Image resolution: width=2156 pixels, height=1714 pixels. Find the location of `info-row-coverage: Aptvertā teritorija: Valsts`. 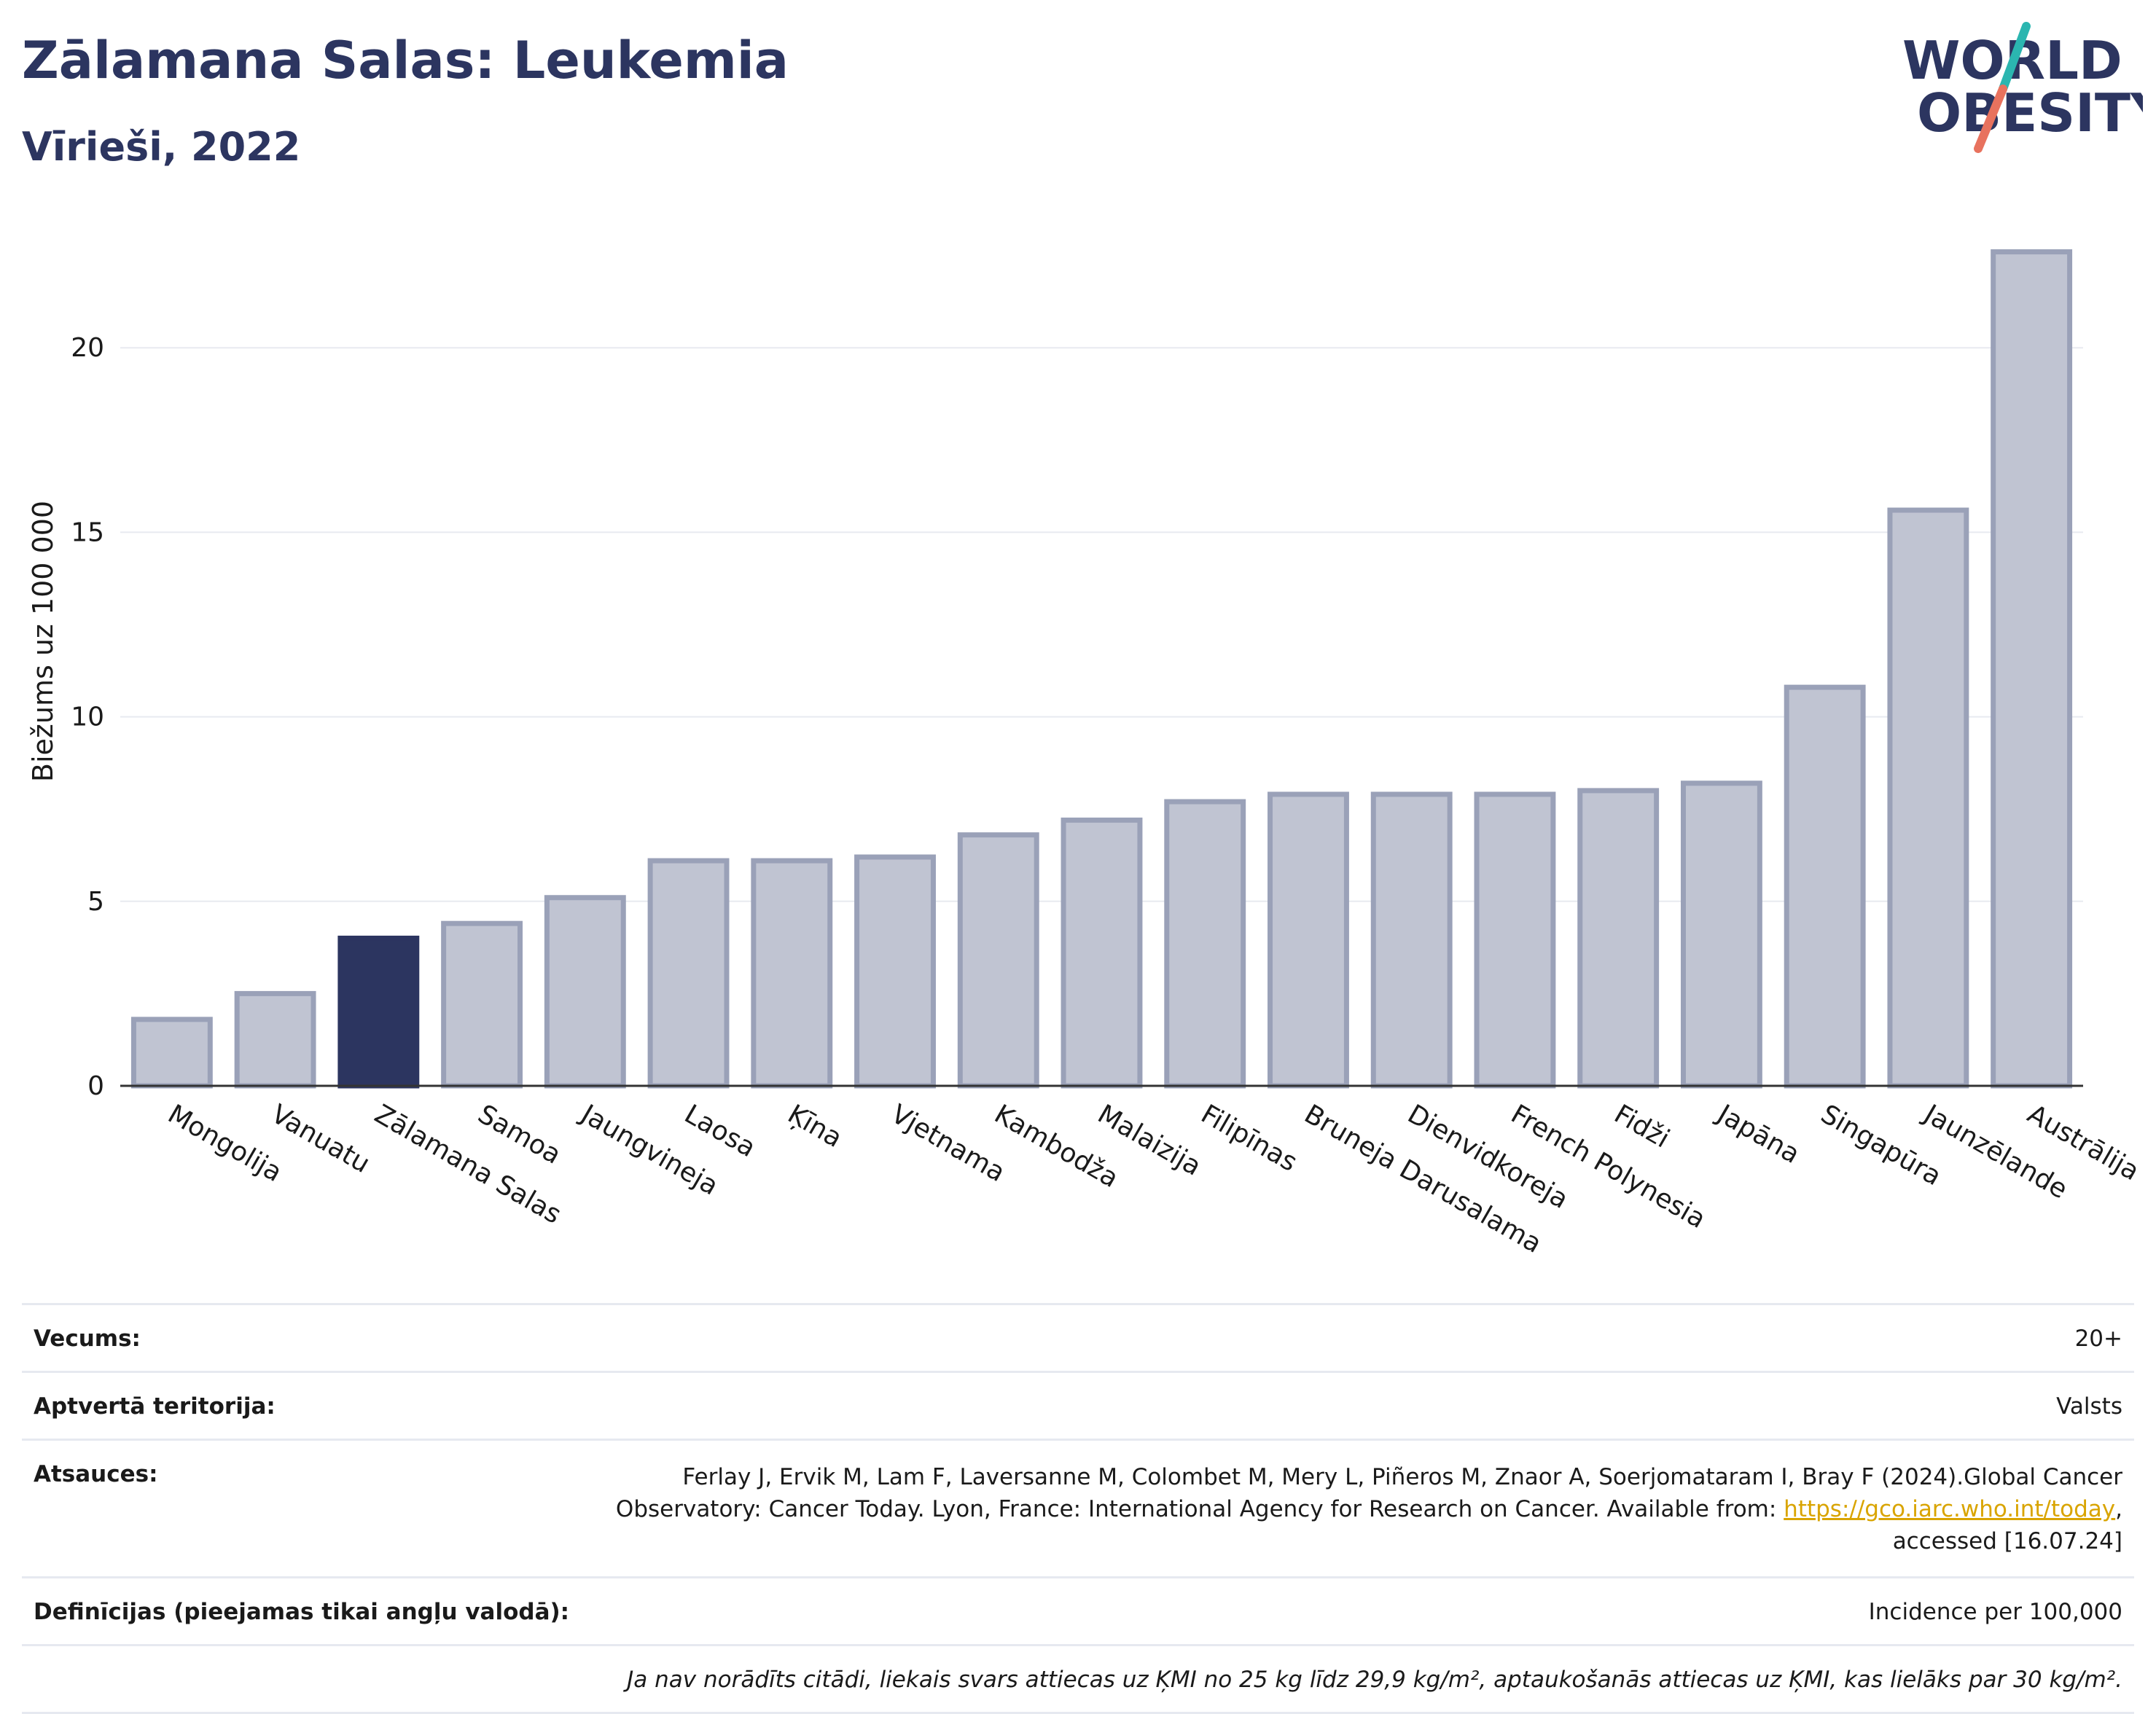

info-row-coverage: Aptvertā teritorija: Valsts is located at coordinates (1078, 1405).